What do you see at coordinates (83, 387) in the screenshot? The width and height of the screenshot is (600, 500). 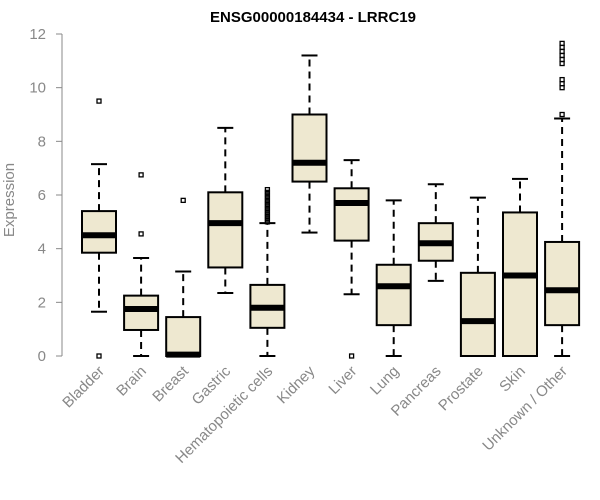 I see `x-tick-label: Bladder` at bounding box center [83, 387].